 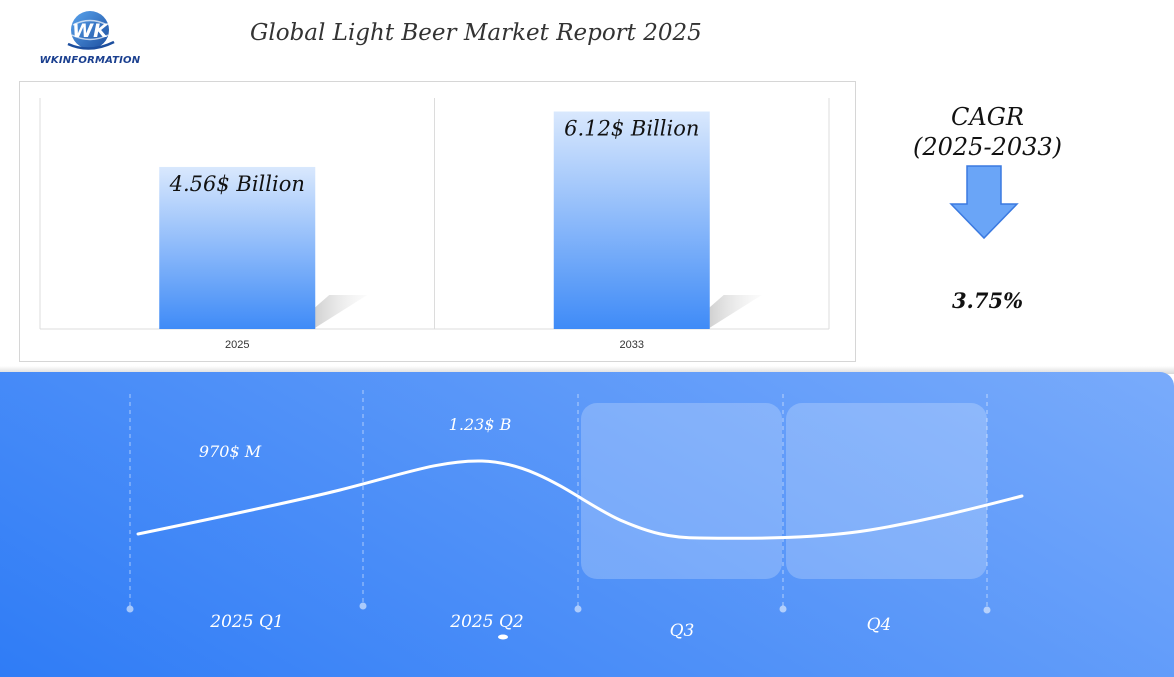 What do you see at coordinates (237, 184) in the screenshot?
I see `bar-data-label-2025: 4.56$ Billion` at bounding box center [237, 184].